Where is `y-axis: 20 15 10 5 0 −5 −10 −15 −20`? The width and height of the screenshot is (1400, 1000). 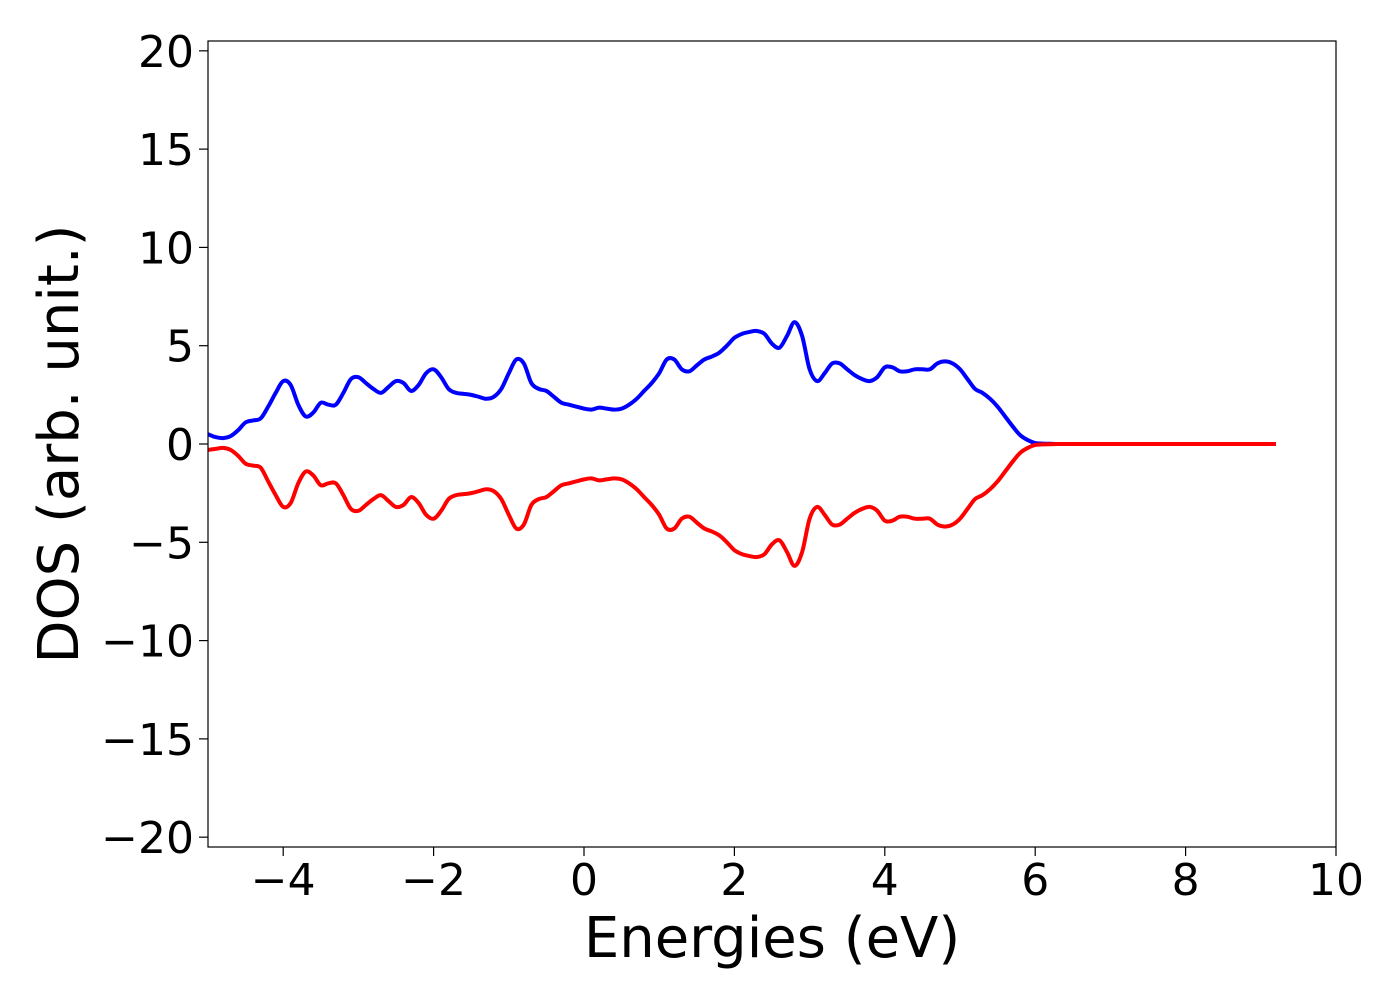 y-axis: 20 15 10 5 0 −5 −10 −15 −20 is located at coordinates (154, 445).